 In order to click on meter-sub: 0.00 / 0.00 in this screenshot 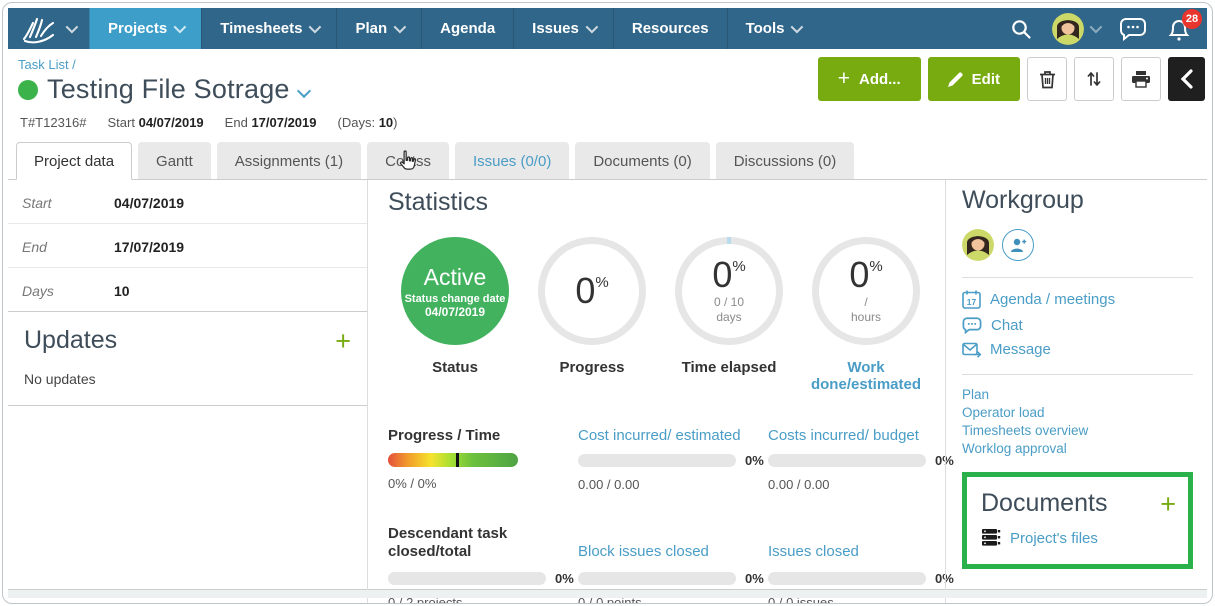, I will do `click(799, 484)`.